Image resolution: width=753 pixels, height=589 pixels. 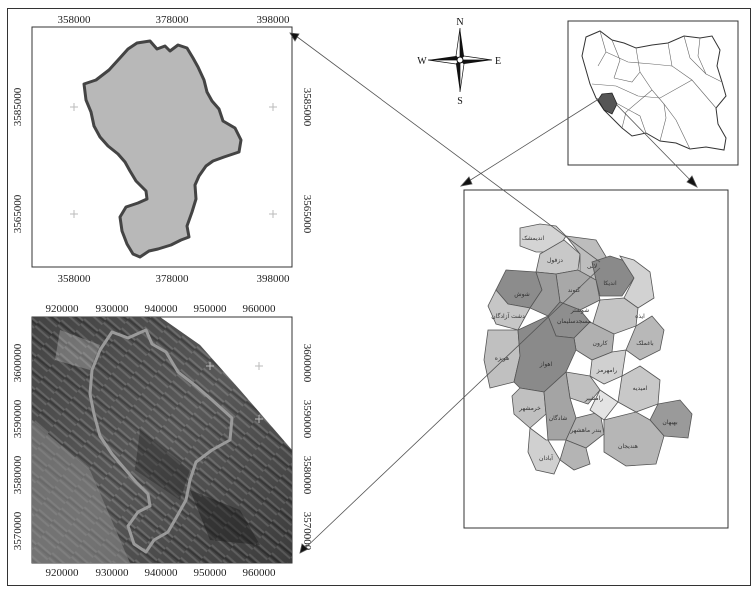 I want to click on sat-x-tick-bottom-4: 950000, so click(x=211, y=573).